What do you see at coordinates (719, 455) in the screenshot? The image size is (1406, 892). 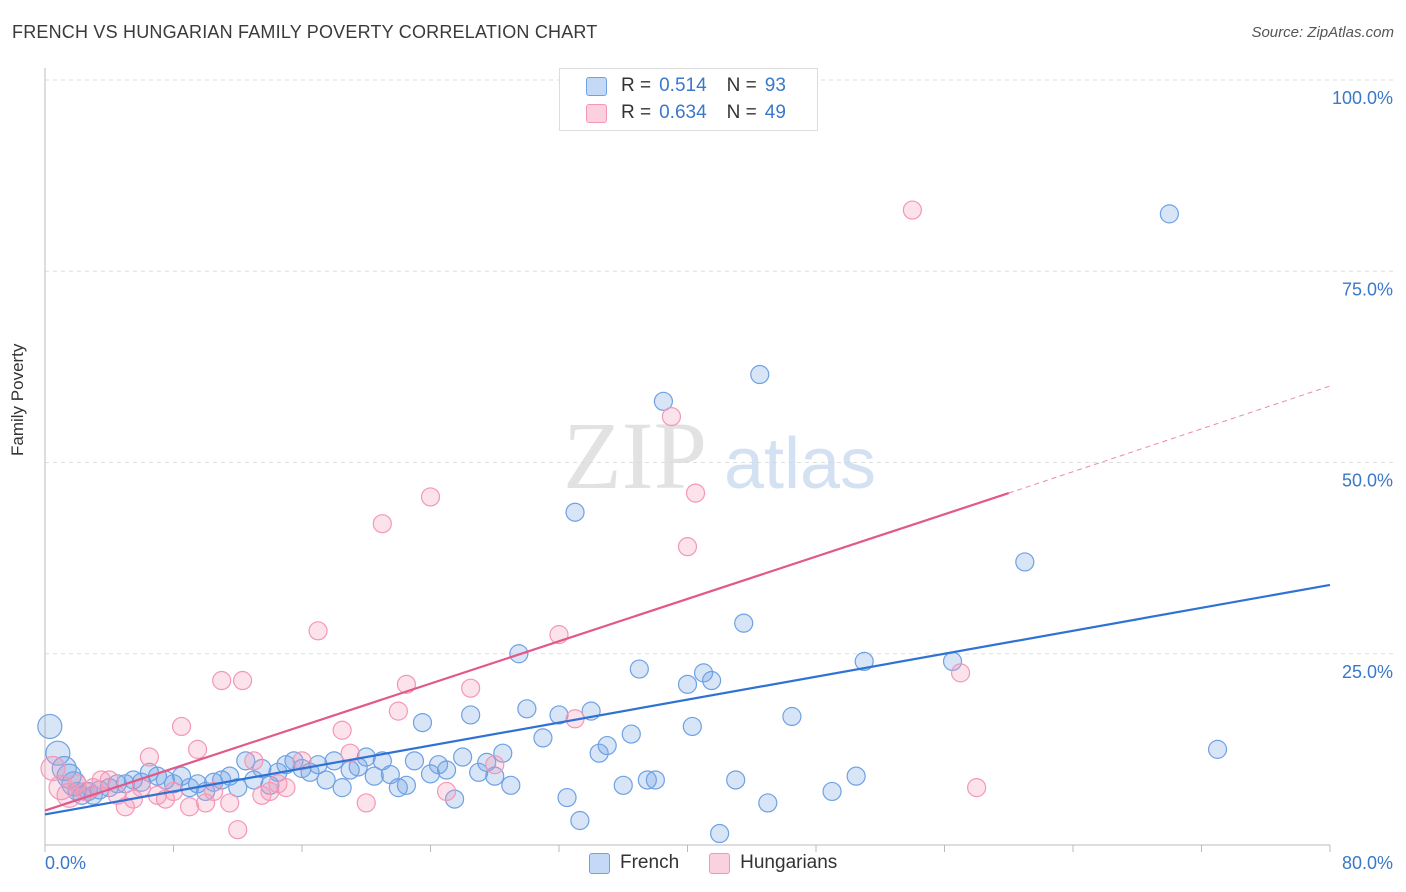 I see `watermark: ZIP atlas` at bounding box center [719, 455].